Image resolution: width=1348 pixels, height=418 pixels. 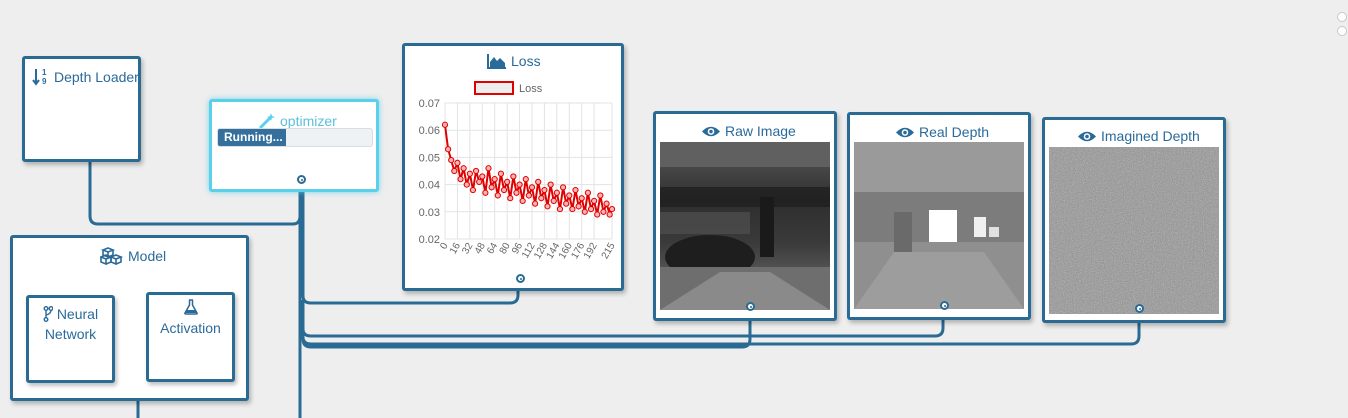 I want to click on neural-network-title-line2: Network, so click(x=70, y=334).